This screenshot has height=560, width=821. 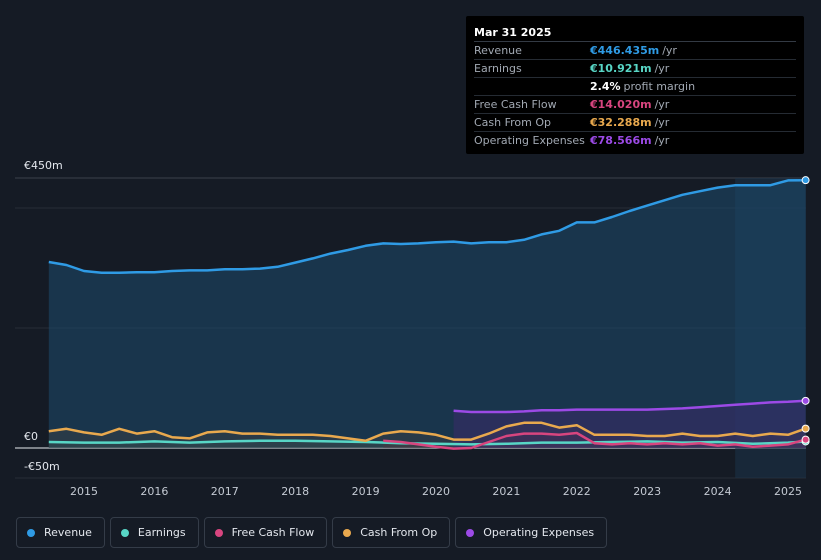 I want to click on tooltip-row-value: €446.435m, so click(x=625, y=50).